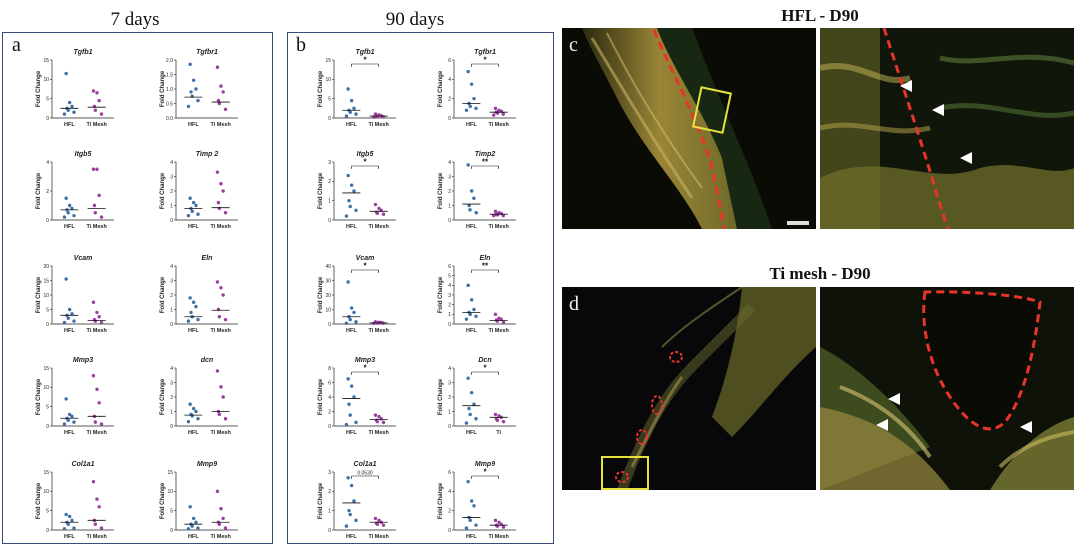 This screenshot has height=551, width=1080. Describe the element at coordinates (207, 154) in the screenshot. I see `gene-title-timp2: Timp 2` at that location.